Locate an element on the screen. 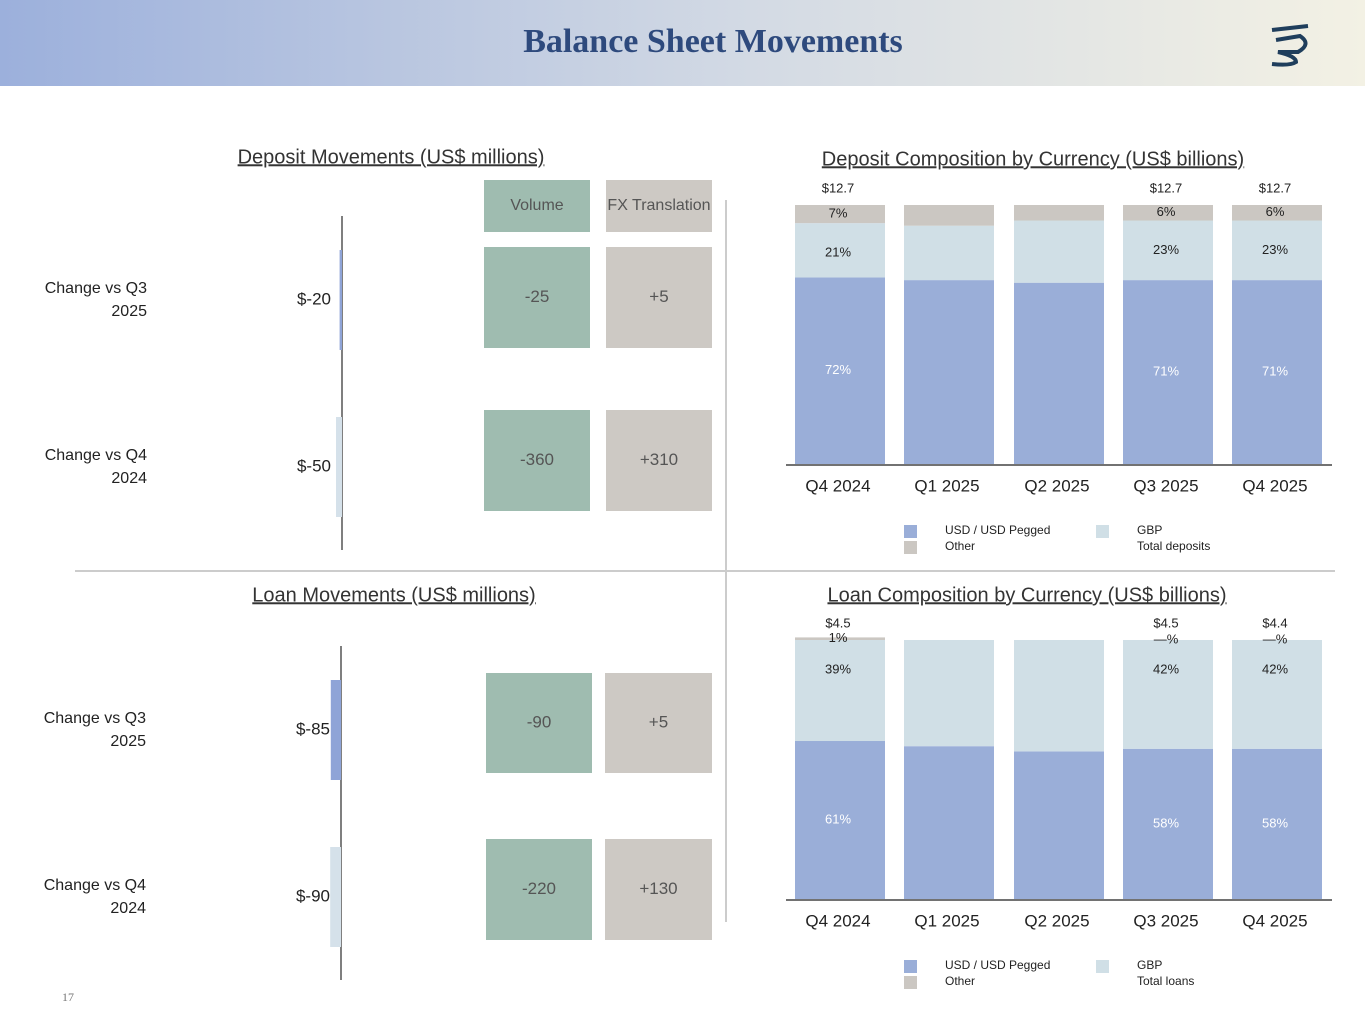  data-label: 58% is located at coordinates (1275, 822).